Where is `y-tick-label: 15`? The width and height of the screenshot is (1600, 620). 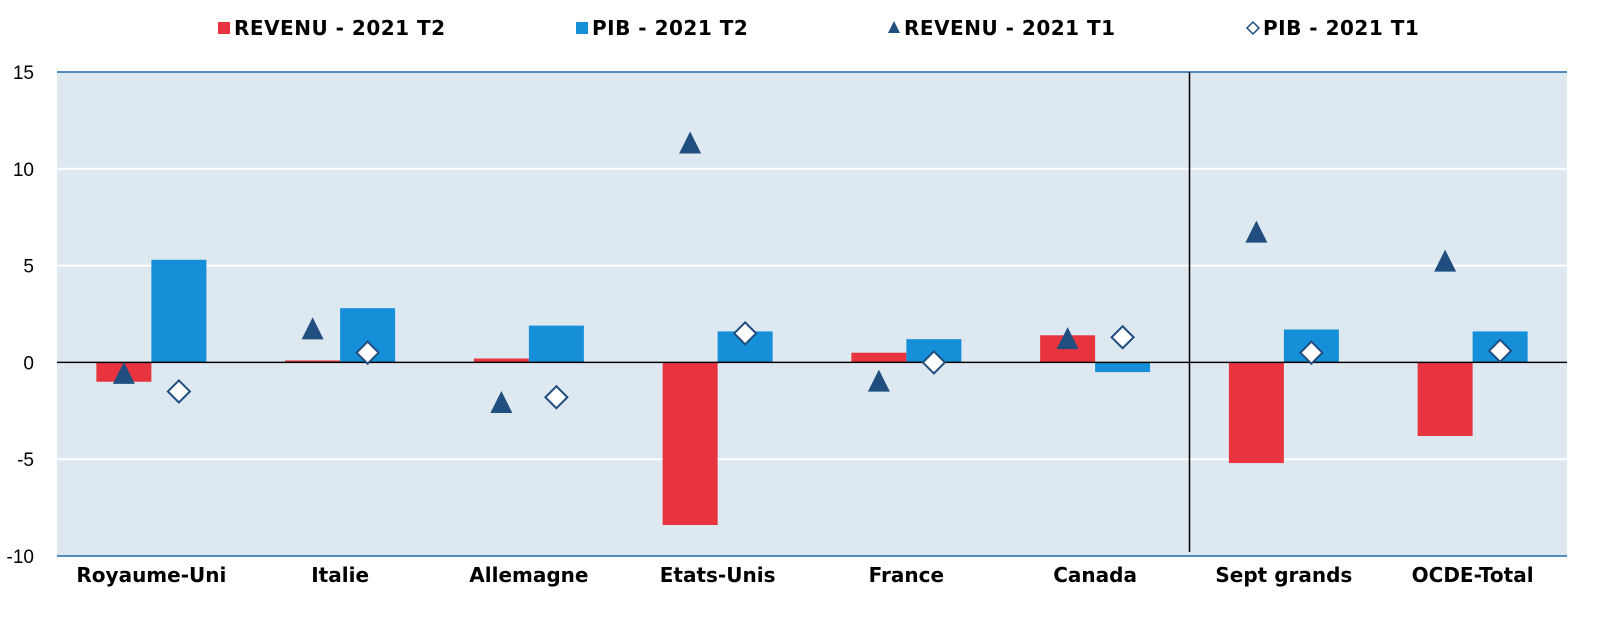 y-tick-label: 15 is located at coordinates (23, 73).